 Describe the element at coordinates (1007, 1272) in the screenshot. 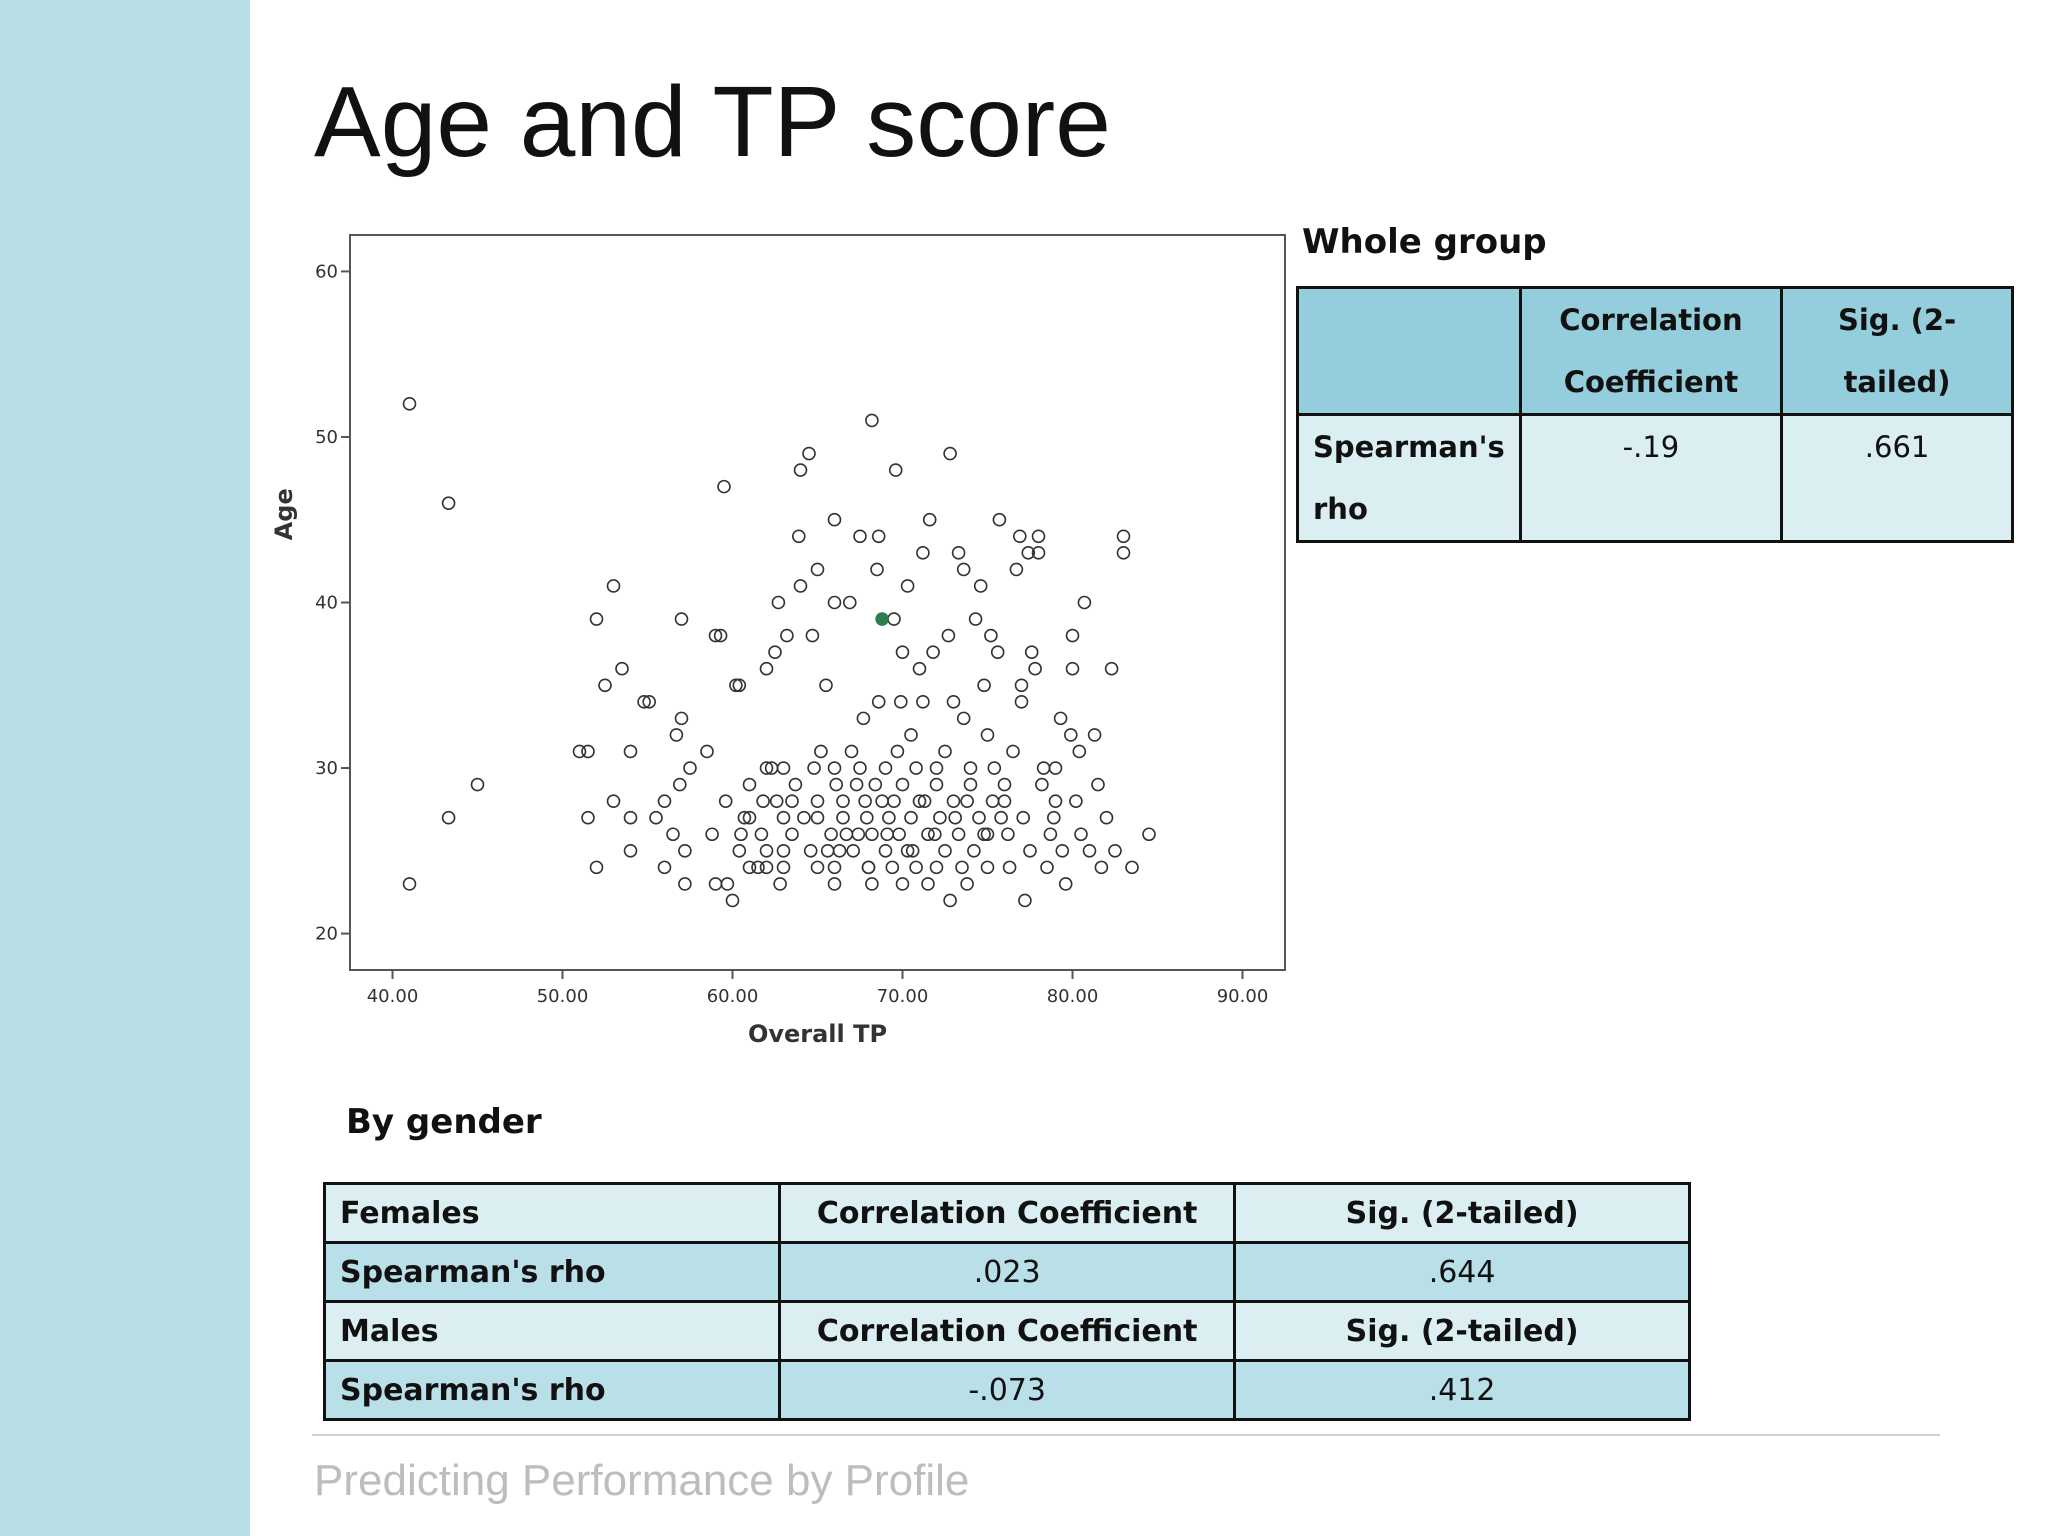

I see `females-correlation-value: .023` at that location.